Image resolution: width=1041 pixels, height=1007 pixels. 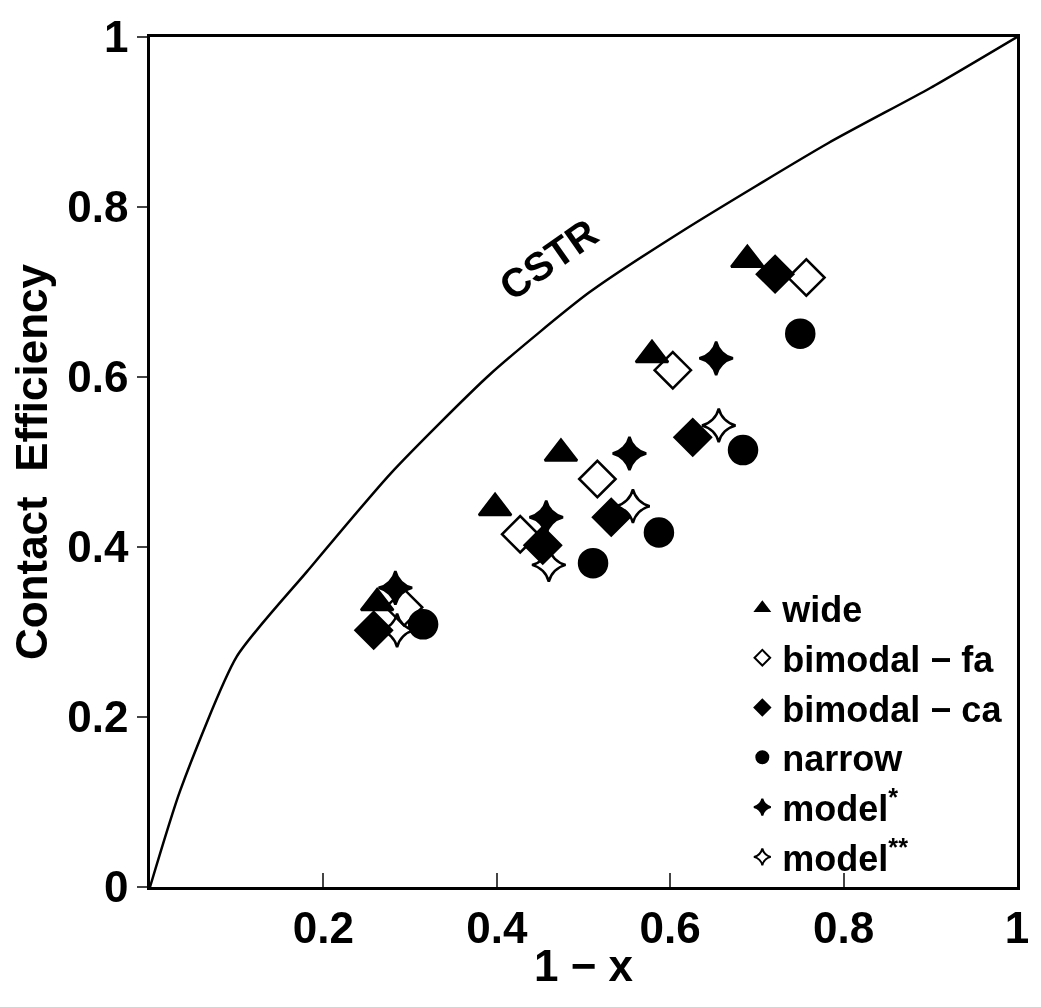 What do you see at coordinates (497, 927) in the screenshot?
I see `x-tick-label: 0.4` at bounding box center [497, 927].